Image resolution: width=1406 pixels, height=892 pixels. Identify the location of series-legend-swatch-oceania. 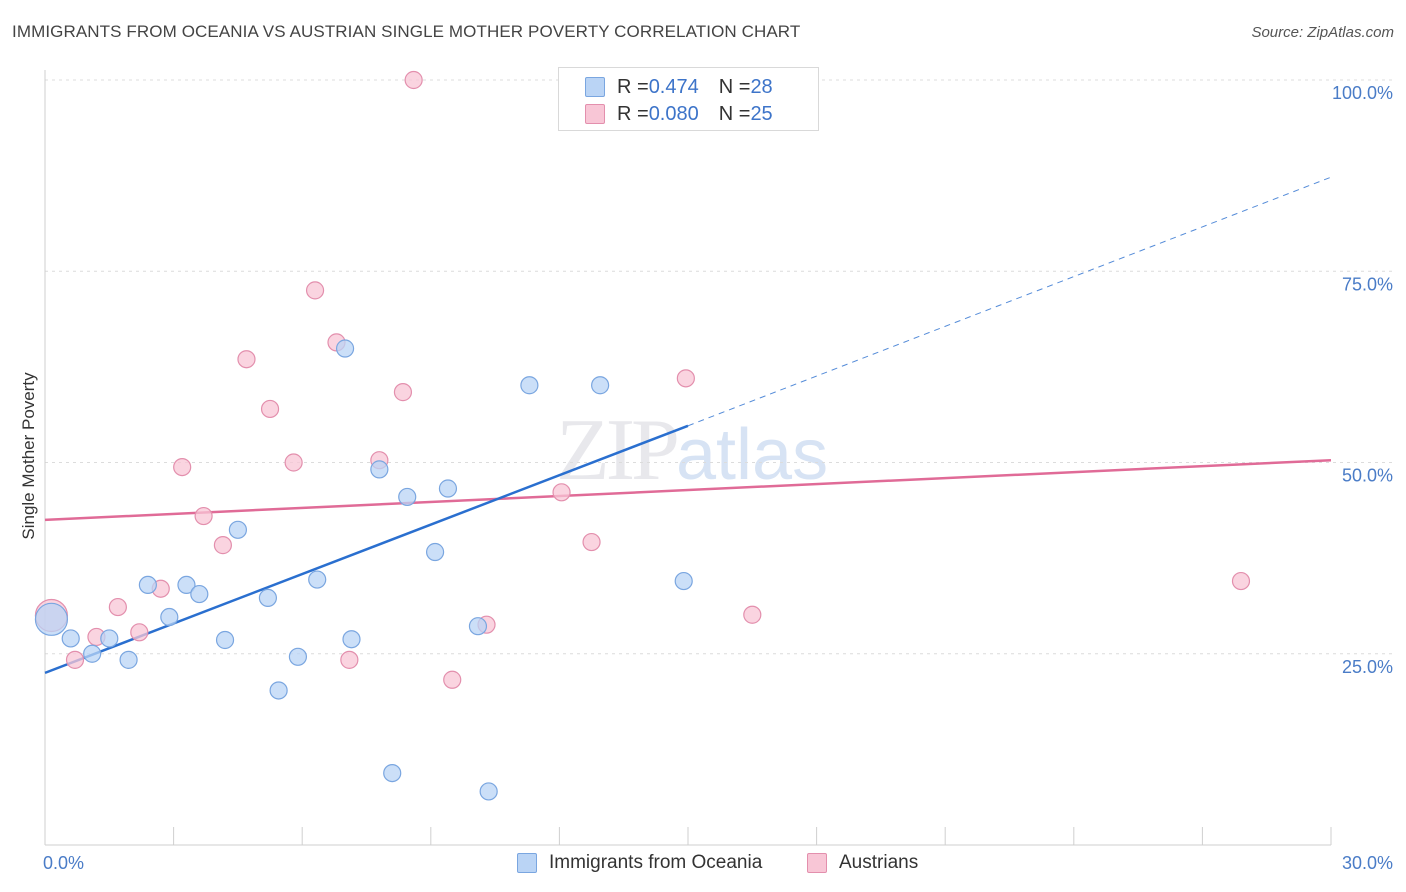
(527, 863).